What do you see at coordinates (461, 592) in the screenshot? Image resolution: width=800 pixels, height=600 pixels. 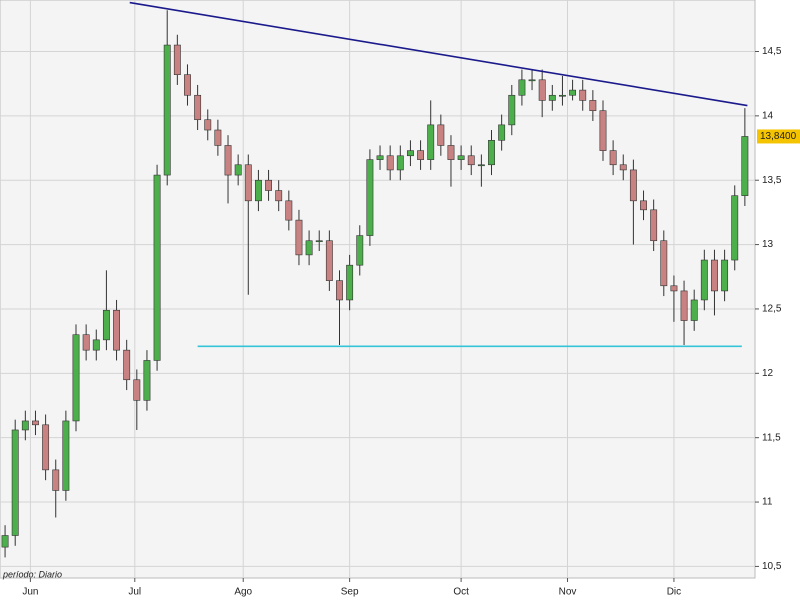 I see `x-tick-label: Oct` at bounding box center [461, 592].